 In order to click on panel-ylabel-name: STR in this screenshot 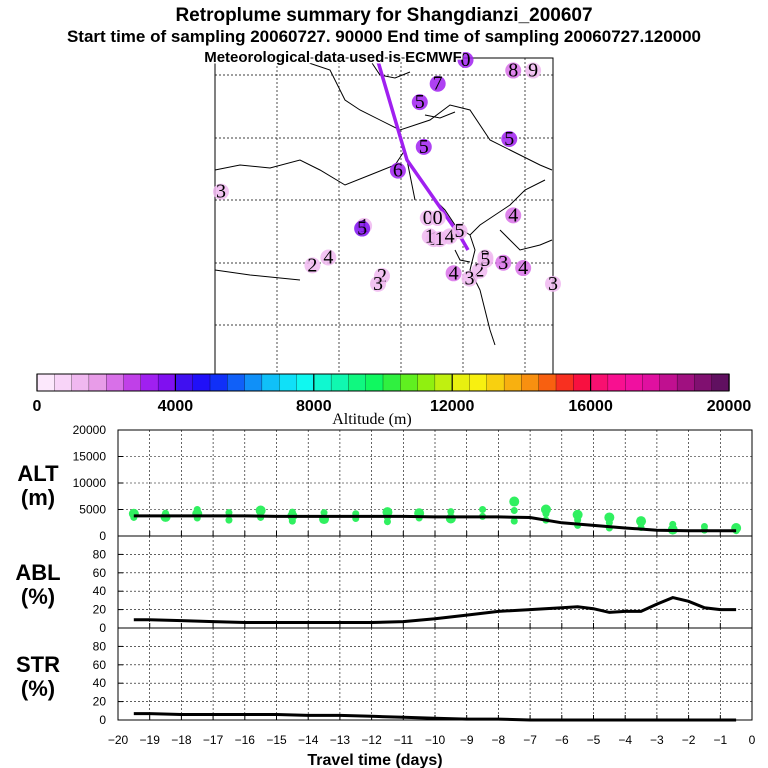, I will do `click(38, 664)`.